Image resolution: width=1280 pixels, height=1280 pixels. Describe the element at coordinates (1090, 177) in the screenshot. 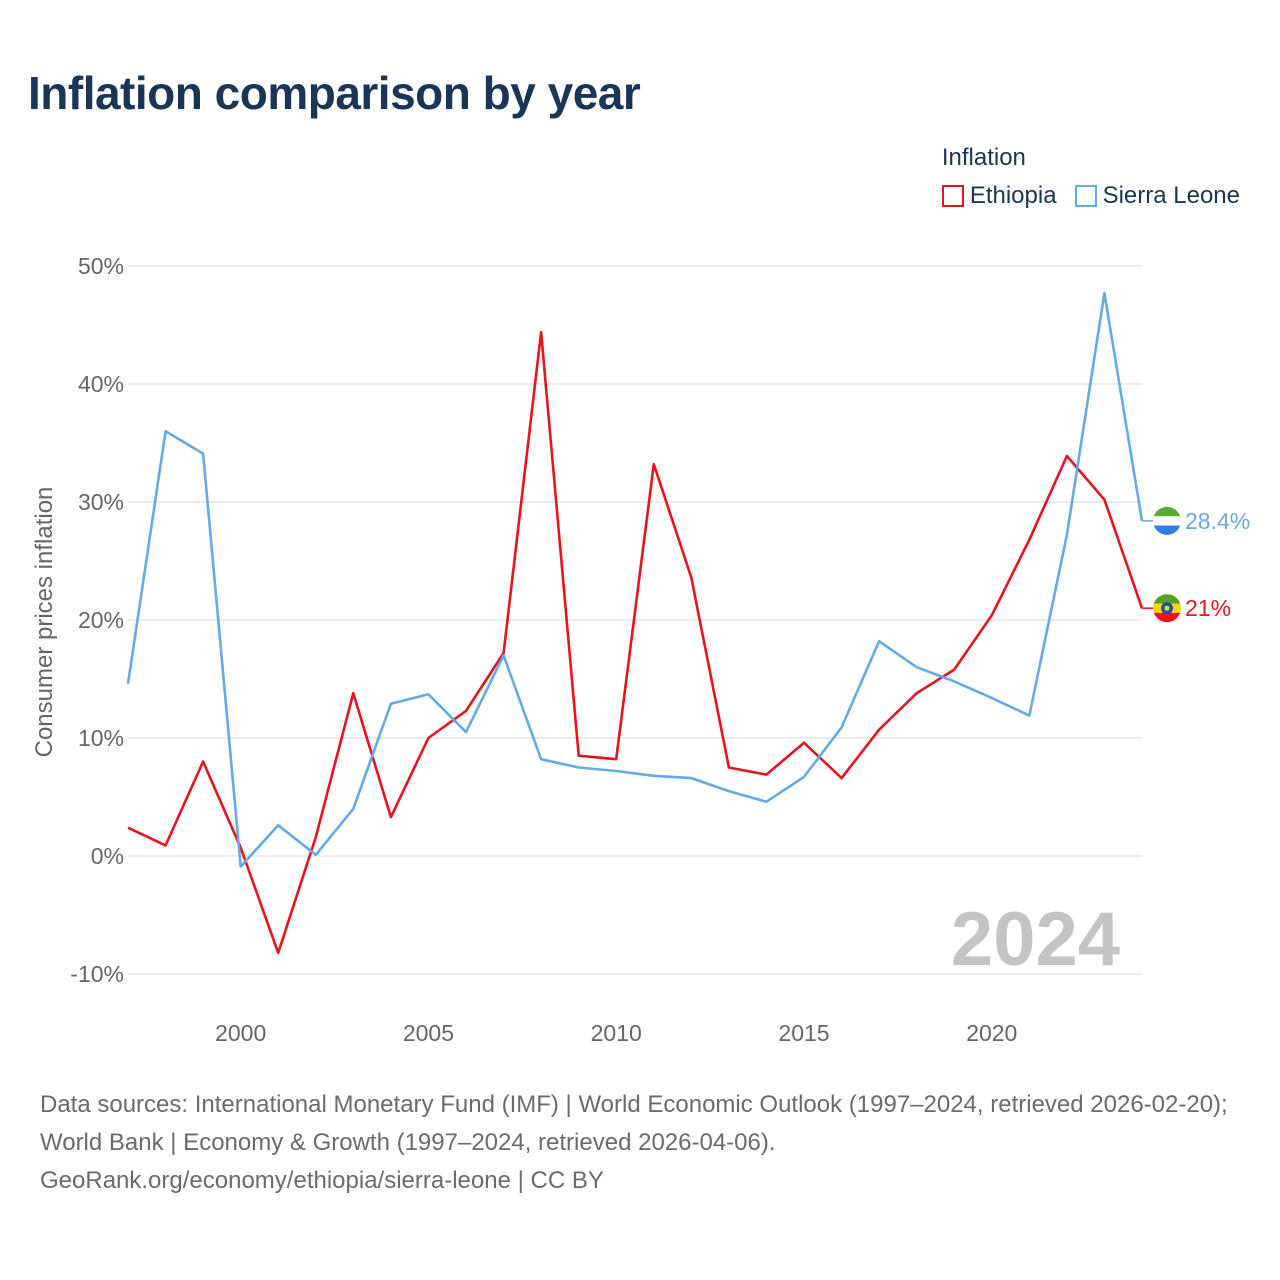

I see `legend: Inflation Ethiopia Sierra Leone` at that location.